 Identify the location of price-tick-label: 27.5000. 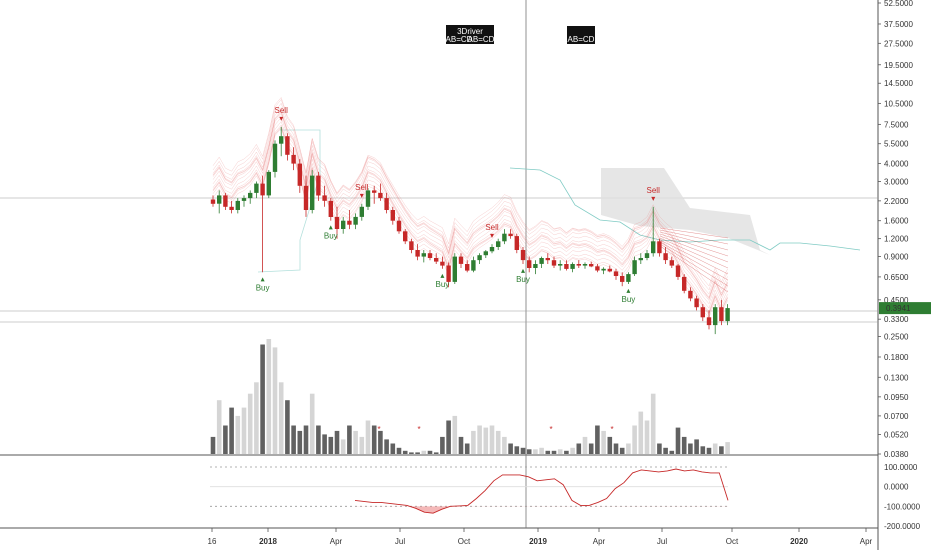
(898, 43).